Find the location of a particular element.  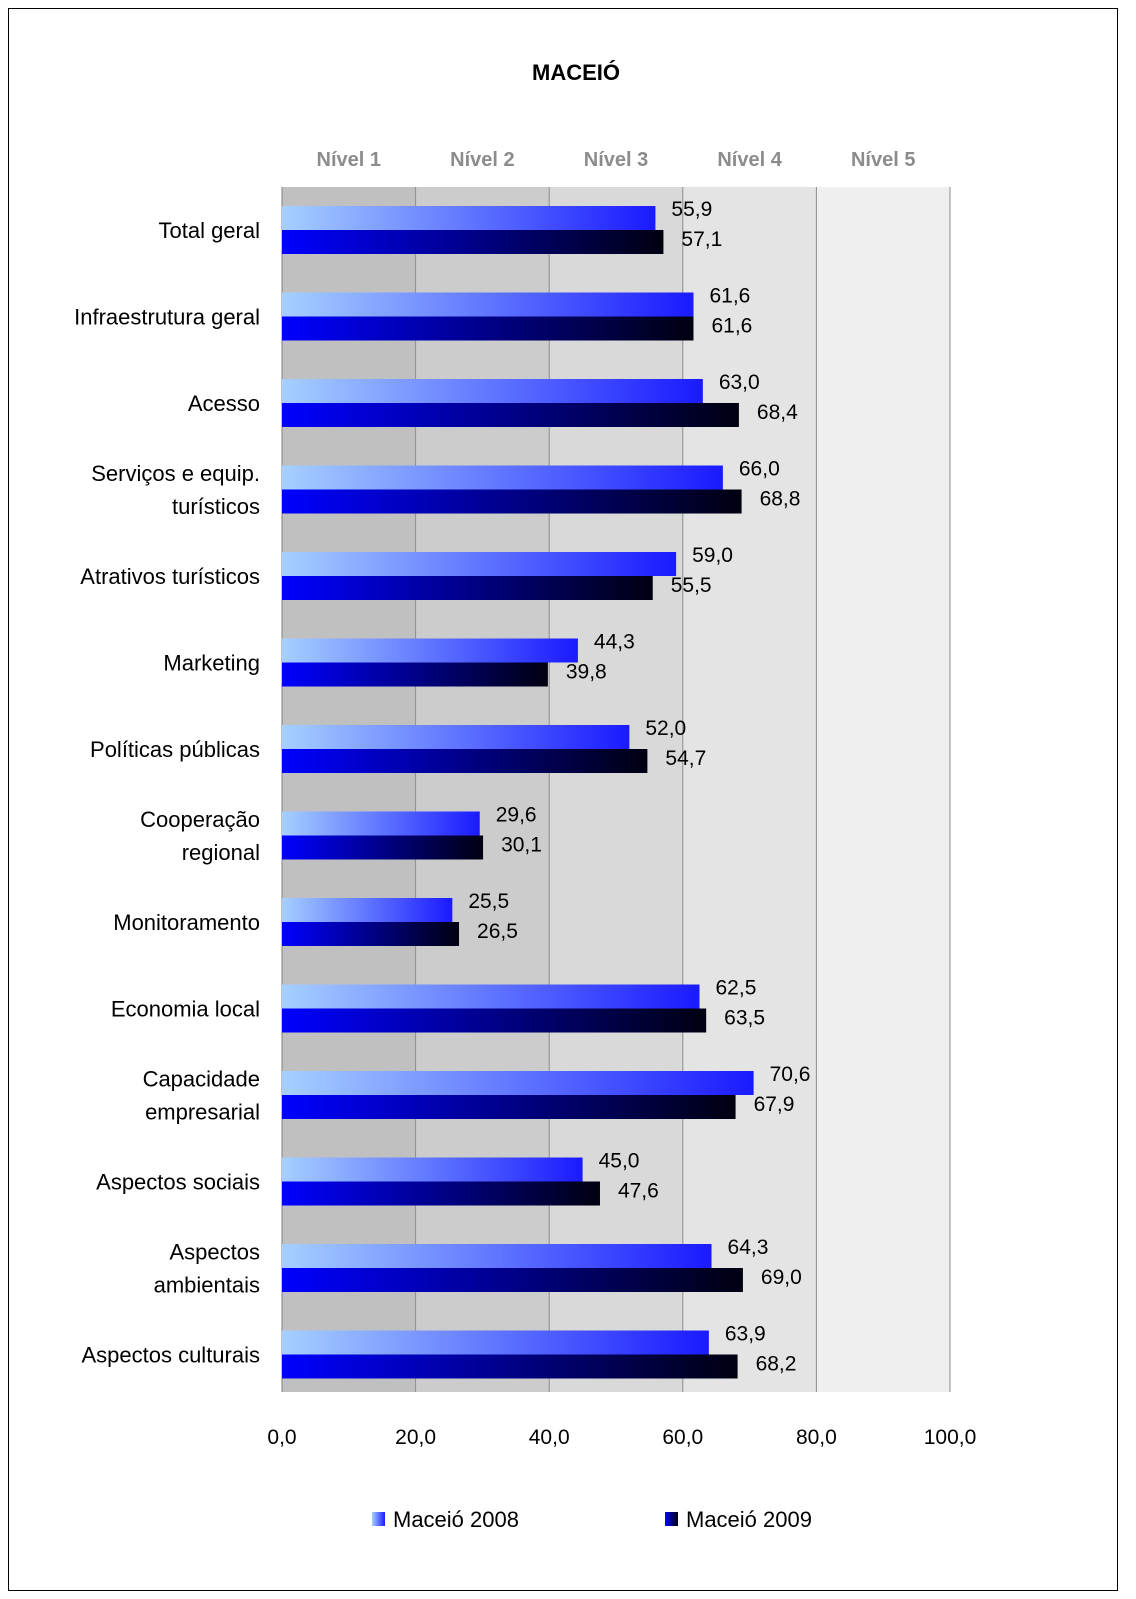

level-label: Nível 5 is located at coordinates (883, 160).